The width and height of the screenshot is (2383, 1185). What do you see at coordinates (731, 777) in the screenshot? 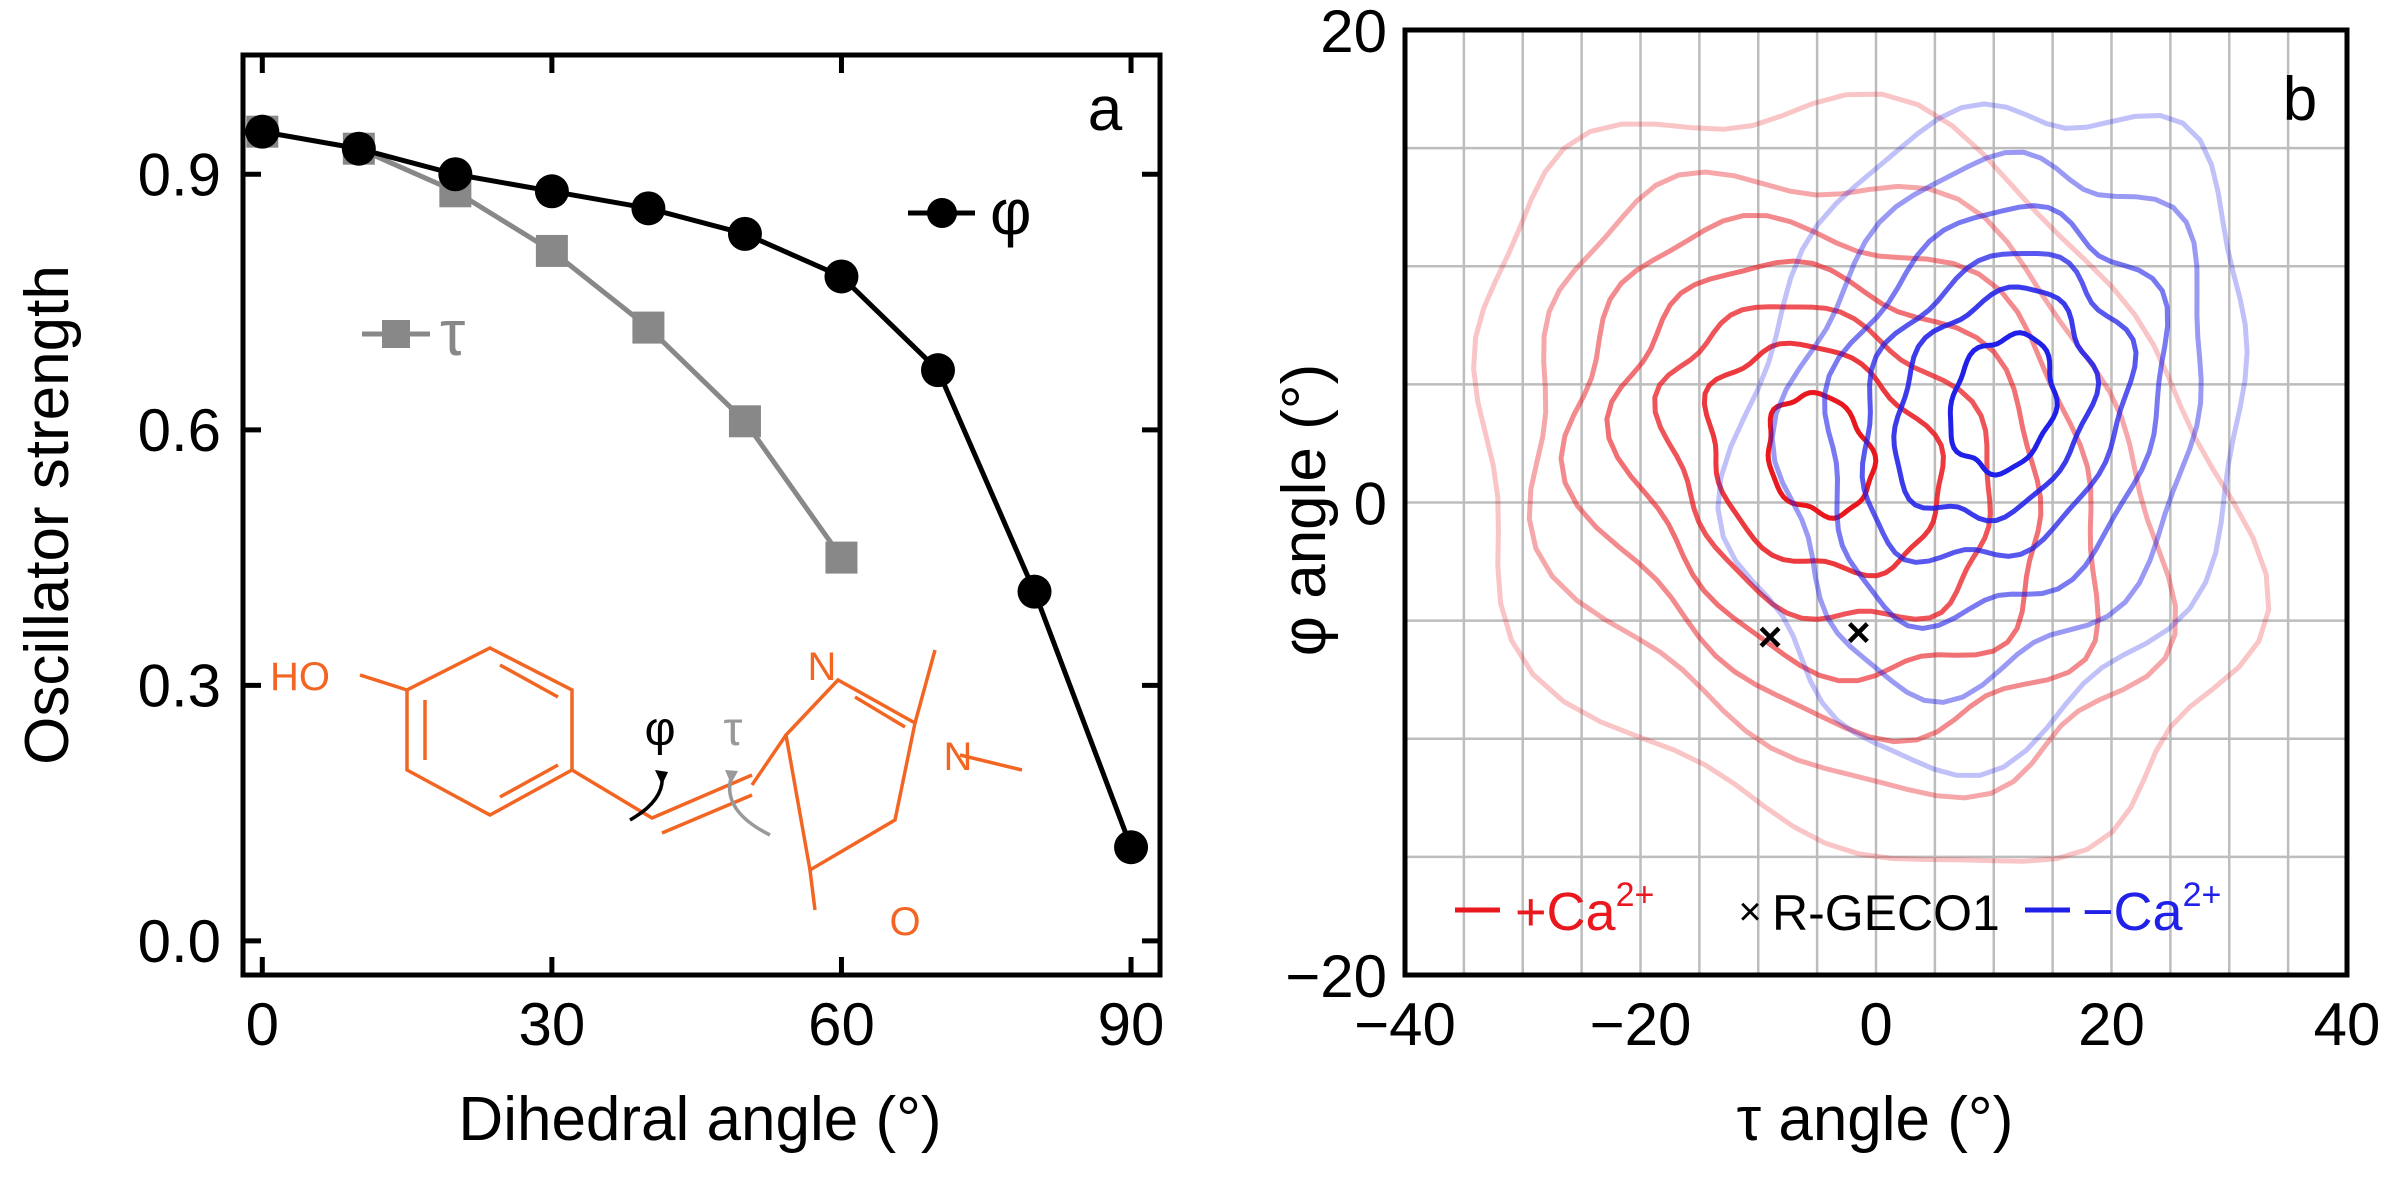
I see `tau-arrowhead` at bounding box center [731, 777].